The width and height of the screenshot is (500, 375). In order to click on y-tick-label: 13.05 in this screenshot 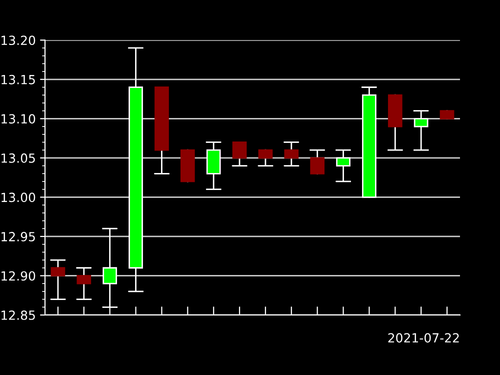, I will do `click(18, 158)`.